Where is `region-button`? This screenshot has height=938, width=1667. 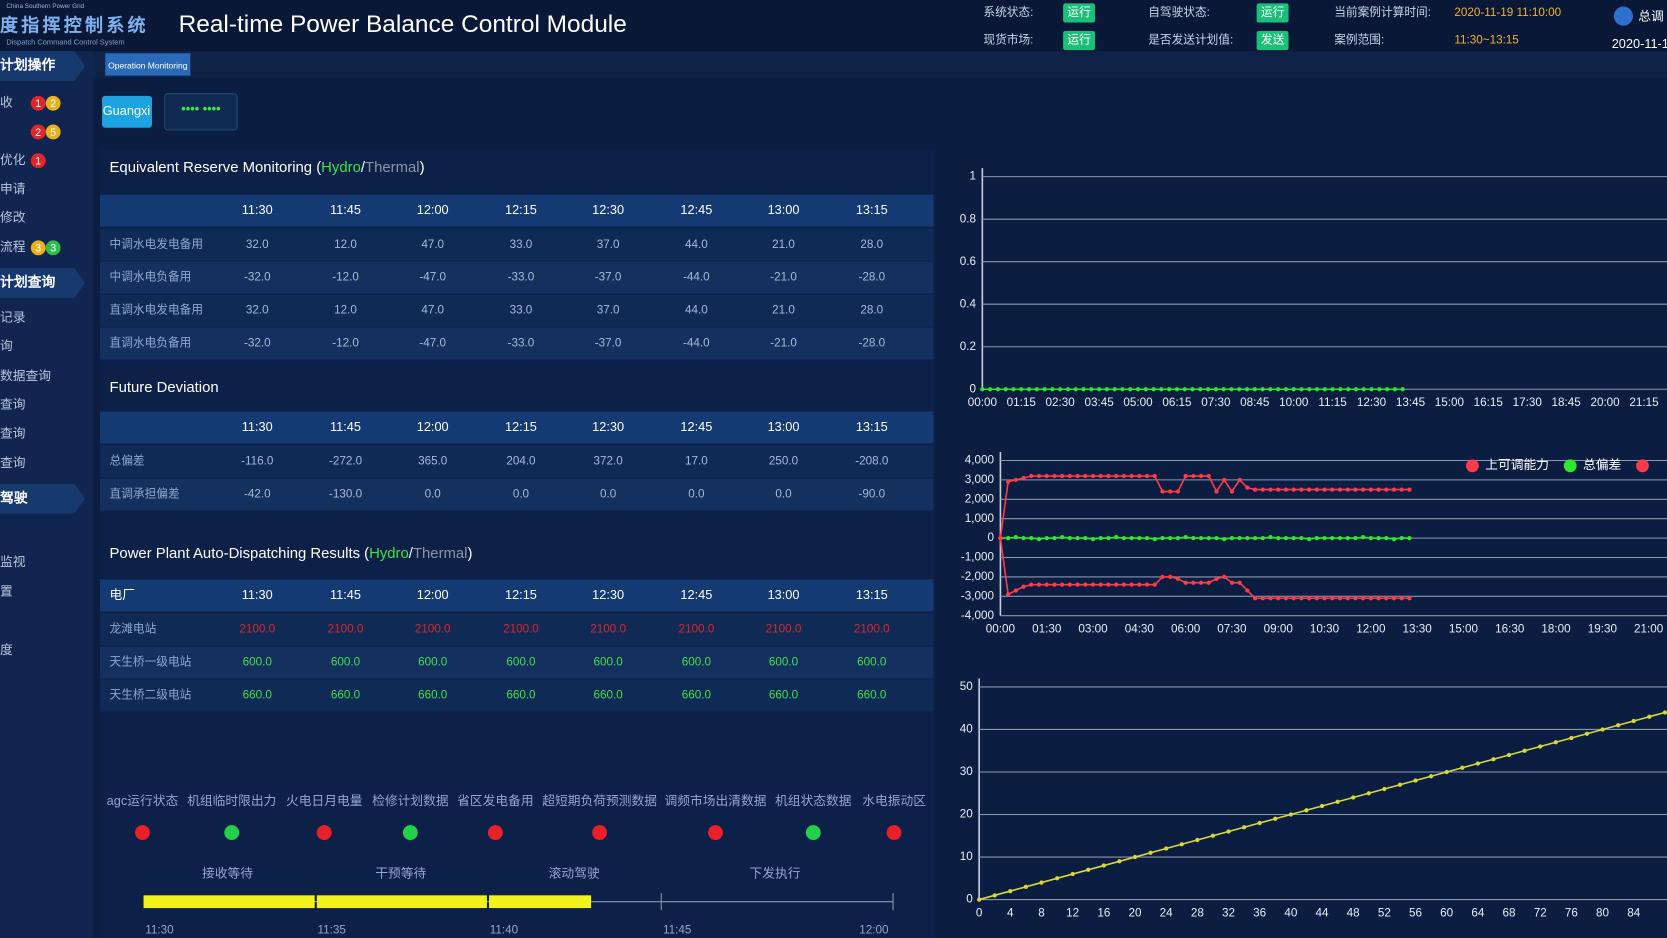
region-button is located at coordinates (127, 111).